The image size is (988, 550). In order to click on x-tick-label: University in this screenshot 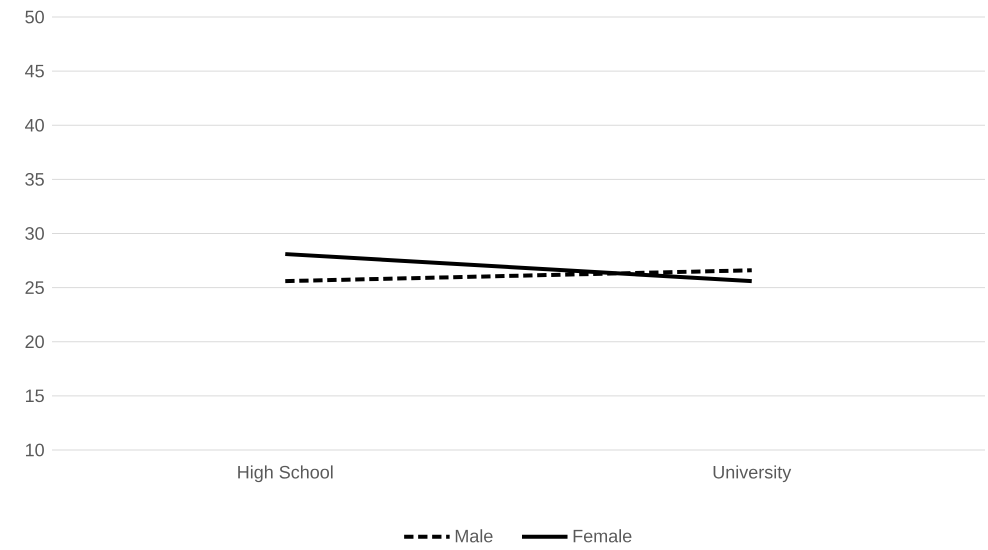, I will do `click(753, 474)`.